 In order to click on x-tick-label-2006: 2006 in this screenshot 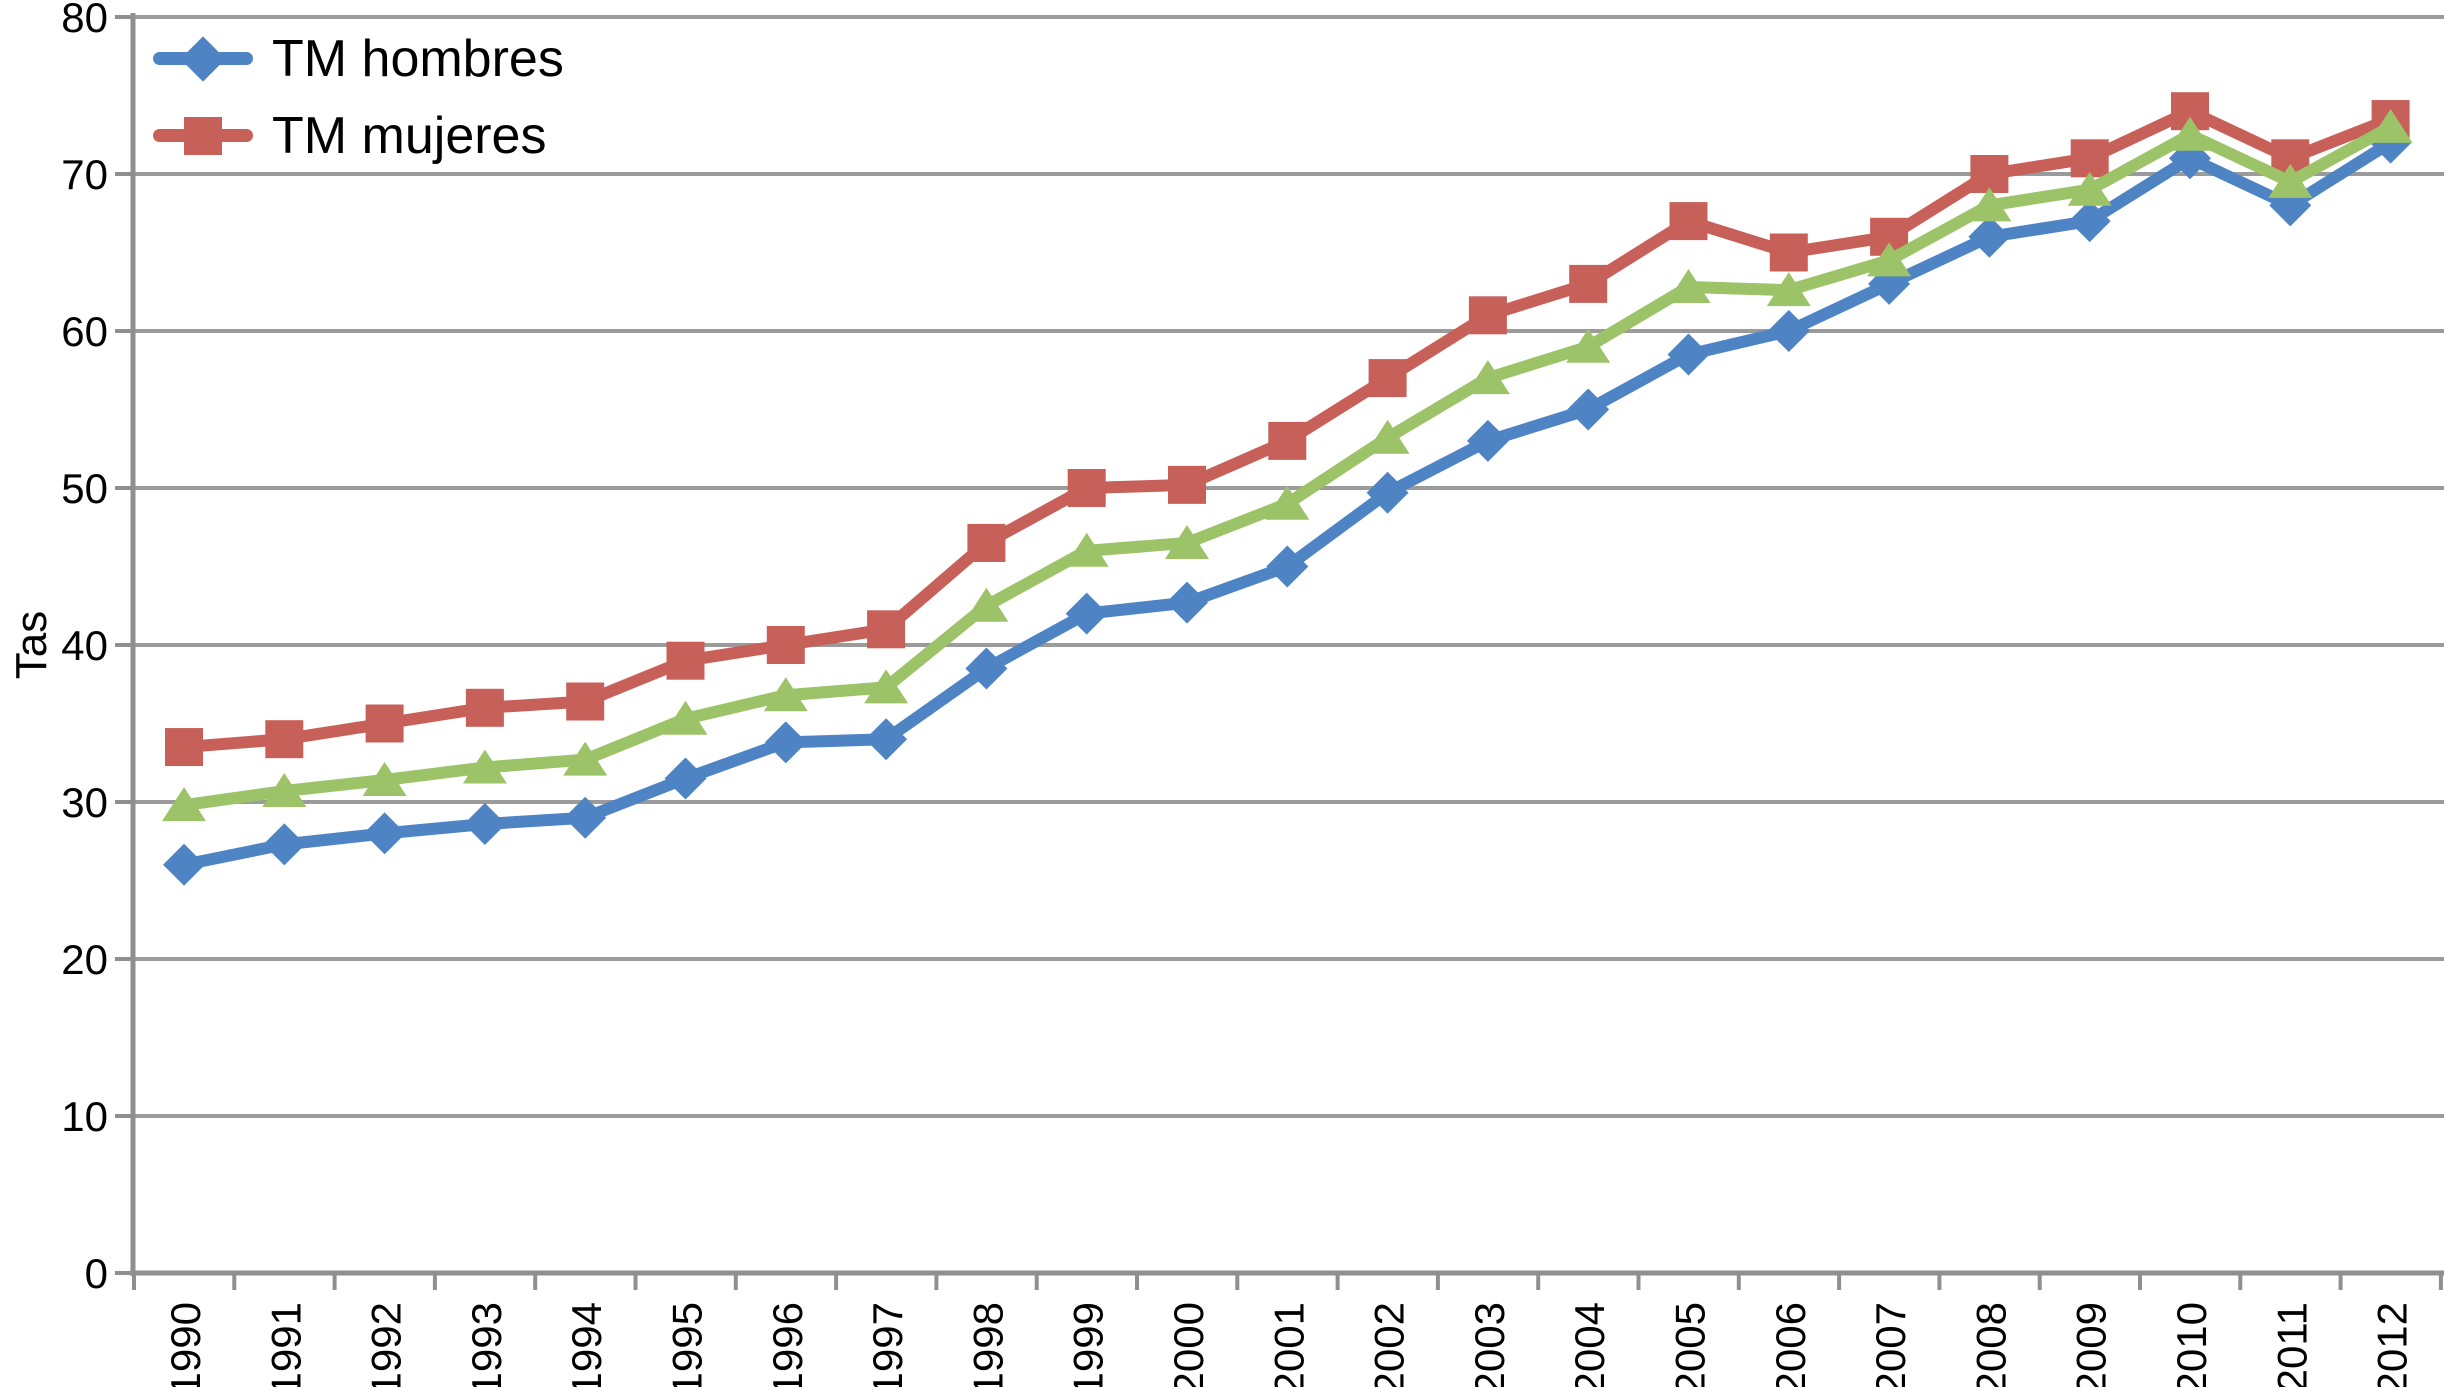, I will do `click(1790, 1344)`.